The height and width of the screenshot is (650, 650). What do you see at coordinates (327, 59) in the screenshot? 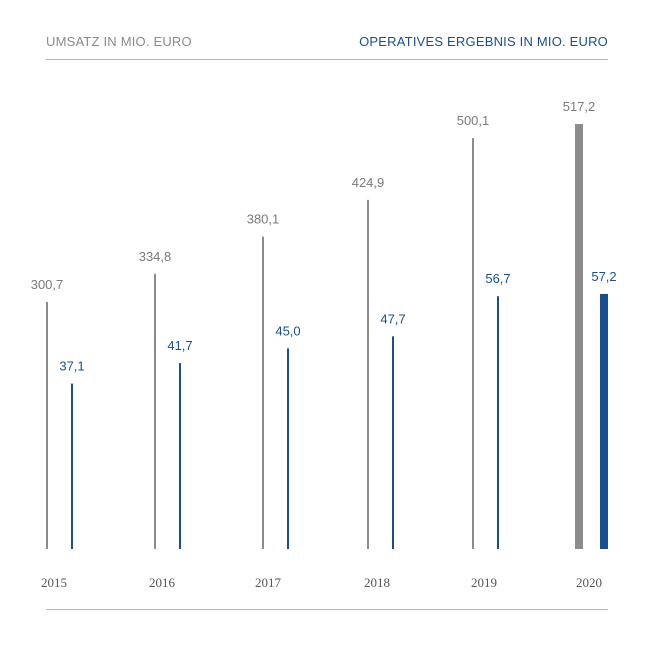
I see `top-divider` at bounding box center [327, 59].